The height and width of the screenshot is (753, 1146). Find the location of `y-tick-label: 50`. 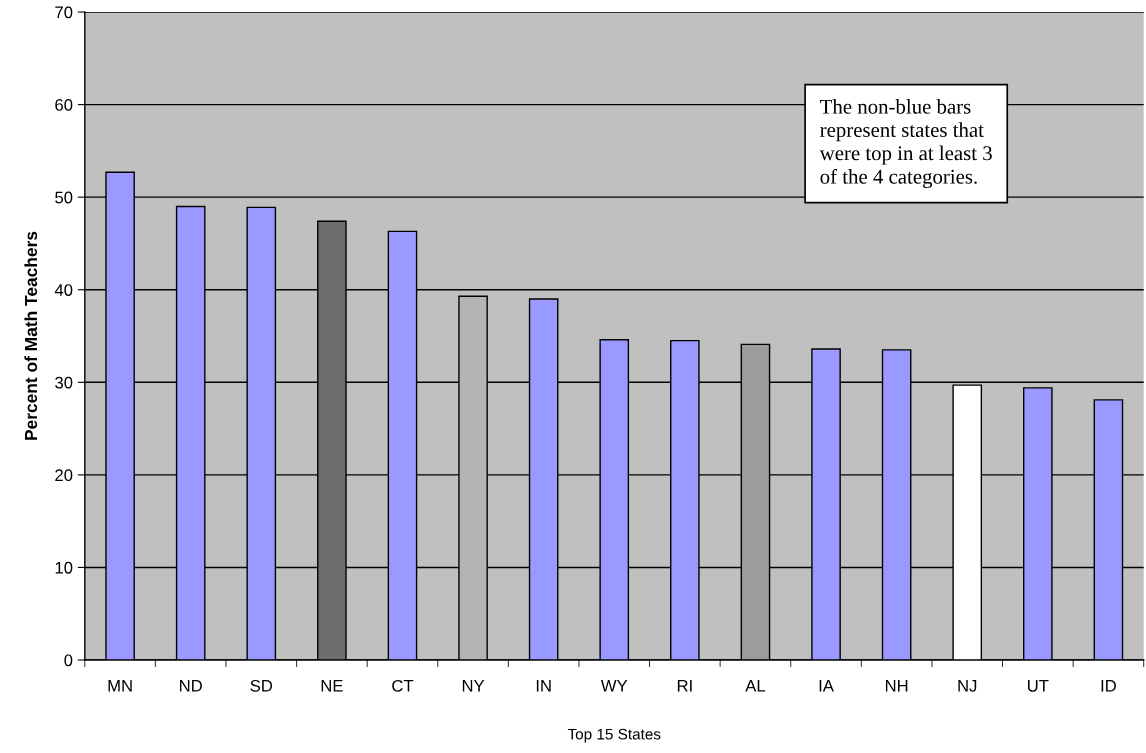

y-tick-label: 50 is located at coordinates (64, 197).